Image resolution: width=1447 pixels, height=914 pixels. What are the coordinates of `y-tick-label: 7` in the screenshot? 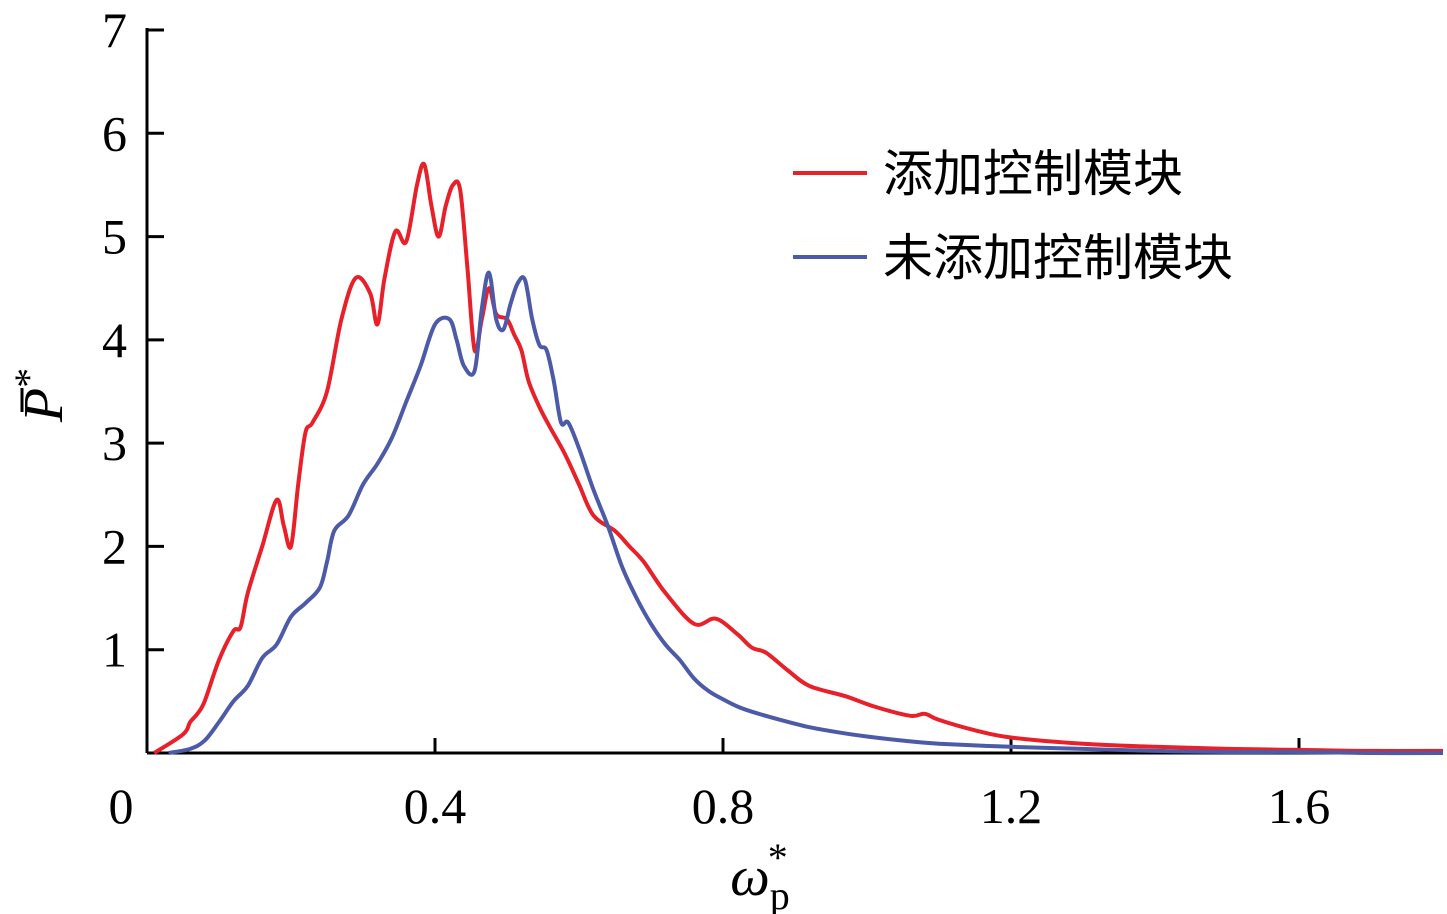 It's located at (114, 30).